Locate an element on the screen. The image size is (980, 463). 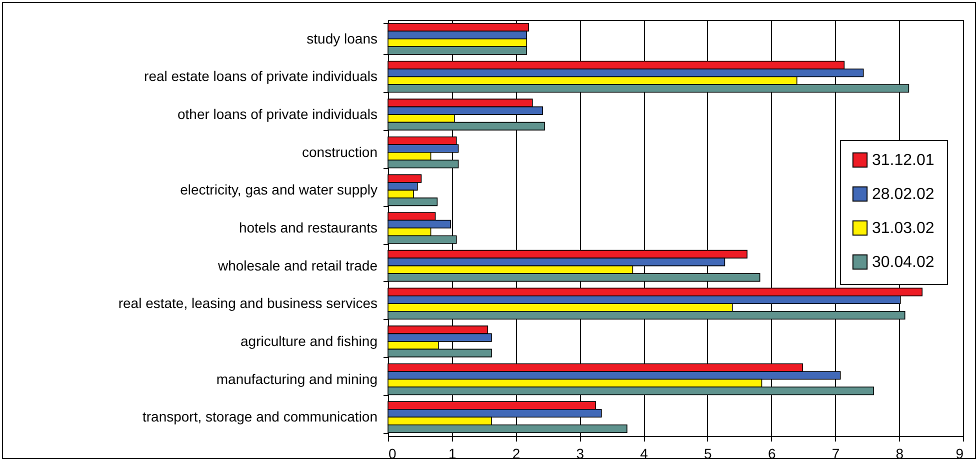
legend-label: 31.03.02 is located at coordinates (903, 228).